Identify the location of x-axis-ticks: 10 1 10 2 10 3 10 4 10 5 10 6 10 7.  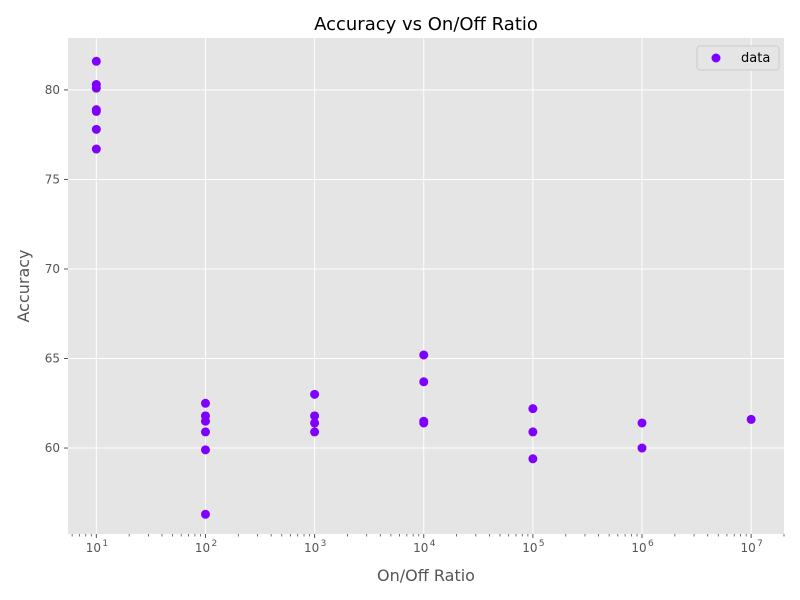
(424, 544).